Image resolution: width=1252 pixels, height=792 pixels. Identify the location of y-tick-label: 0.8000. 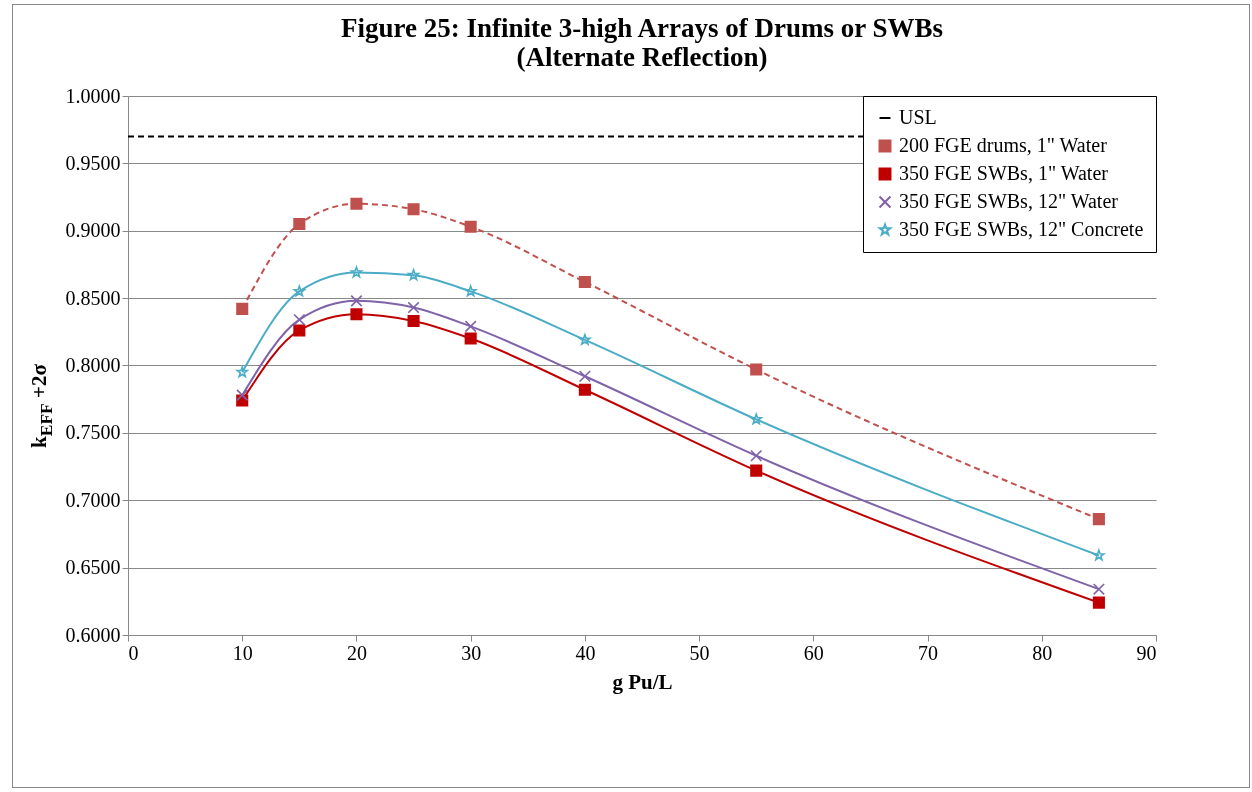
(93, 365).